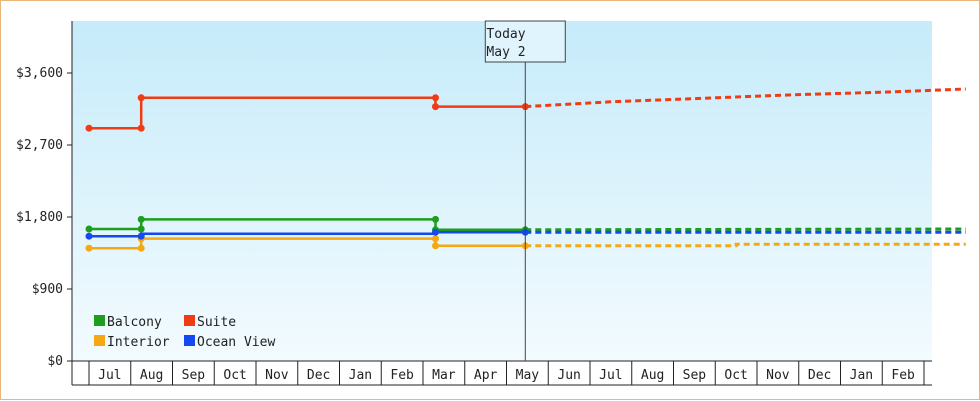 The width and height of the screenshot is (980, 401). Describe the element at coordinates (745, 98) in the screenshot. I see `series-suite-forecast` at that location.